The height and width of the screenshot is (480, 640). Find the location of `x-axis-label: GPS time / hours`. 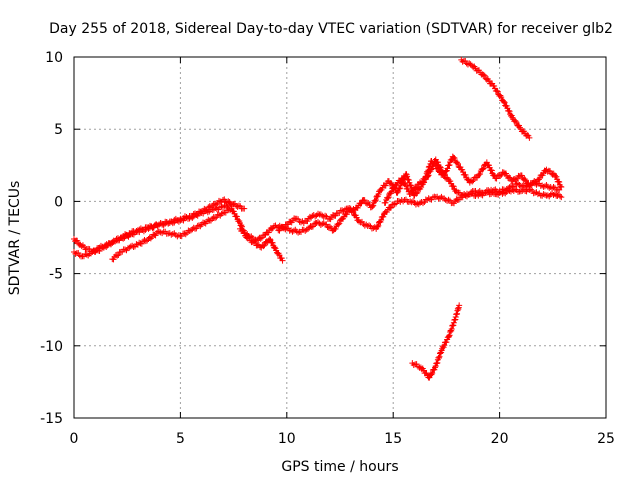

x-axis-label: GPS time / hours is located at coordinates (339, 467).